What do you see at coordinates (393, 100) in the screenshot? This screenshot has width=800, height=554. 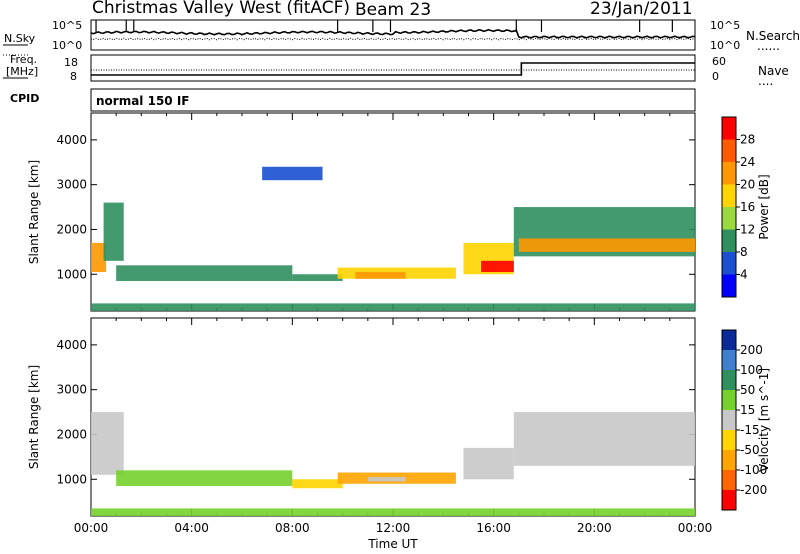 I see `cpid-panel-frame` at bounding box center [393, 100].